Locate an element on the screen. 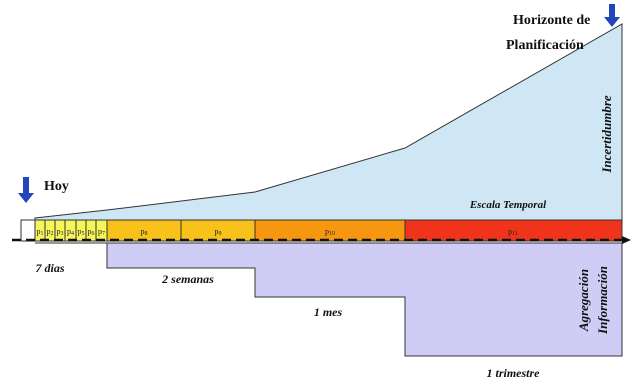 The width and height of the screenshot is (631, 383). period-label-11: p11 is located at coordinates (513, 232).